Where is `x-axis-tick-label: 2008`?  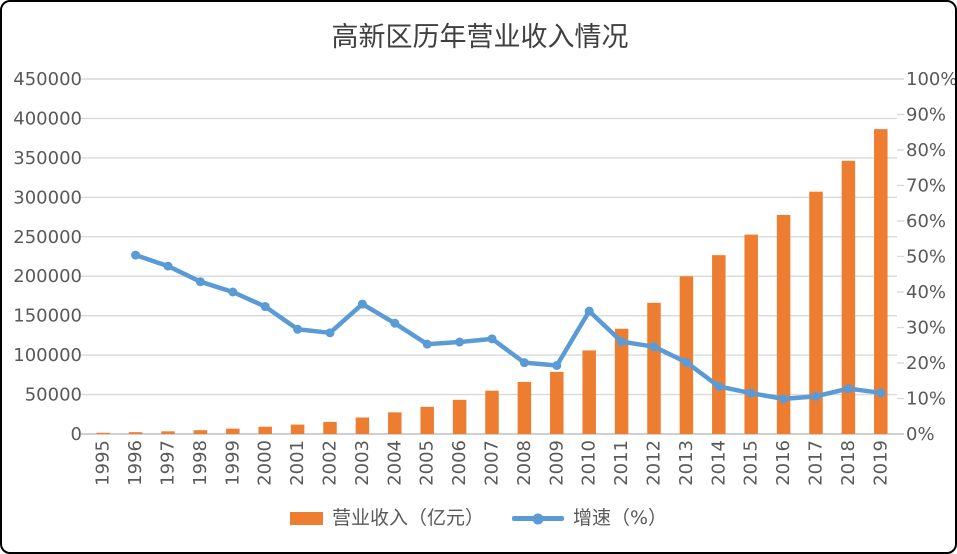 x-axis-tick-label: 2008 is located at coordinates (524, 463).